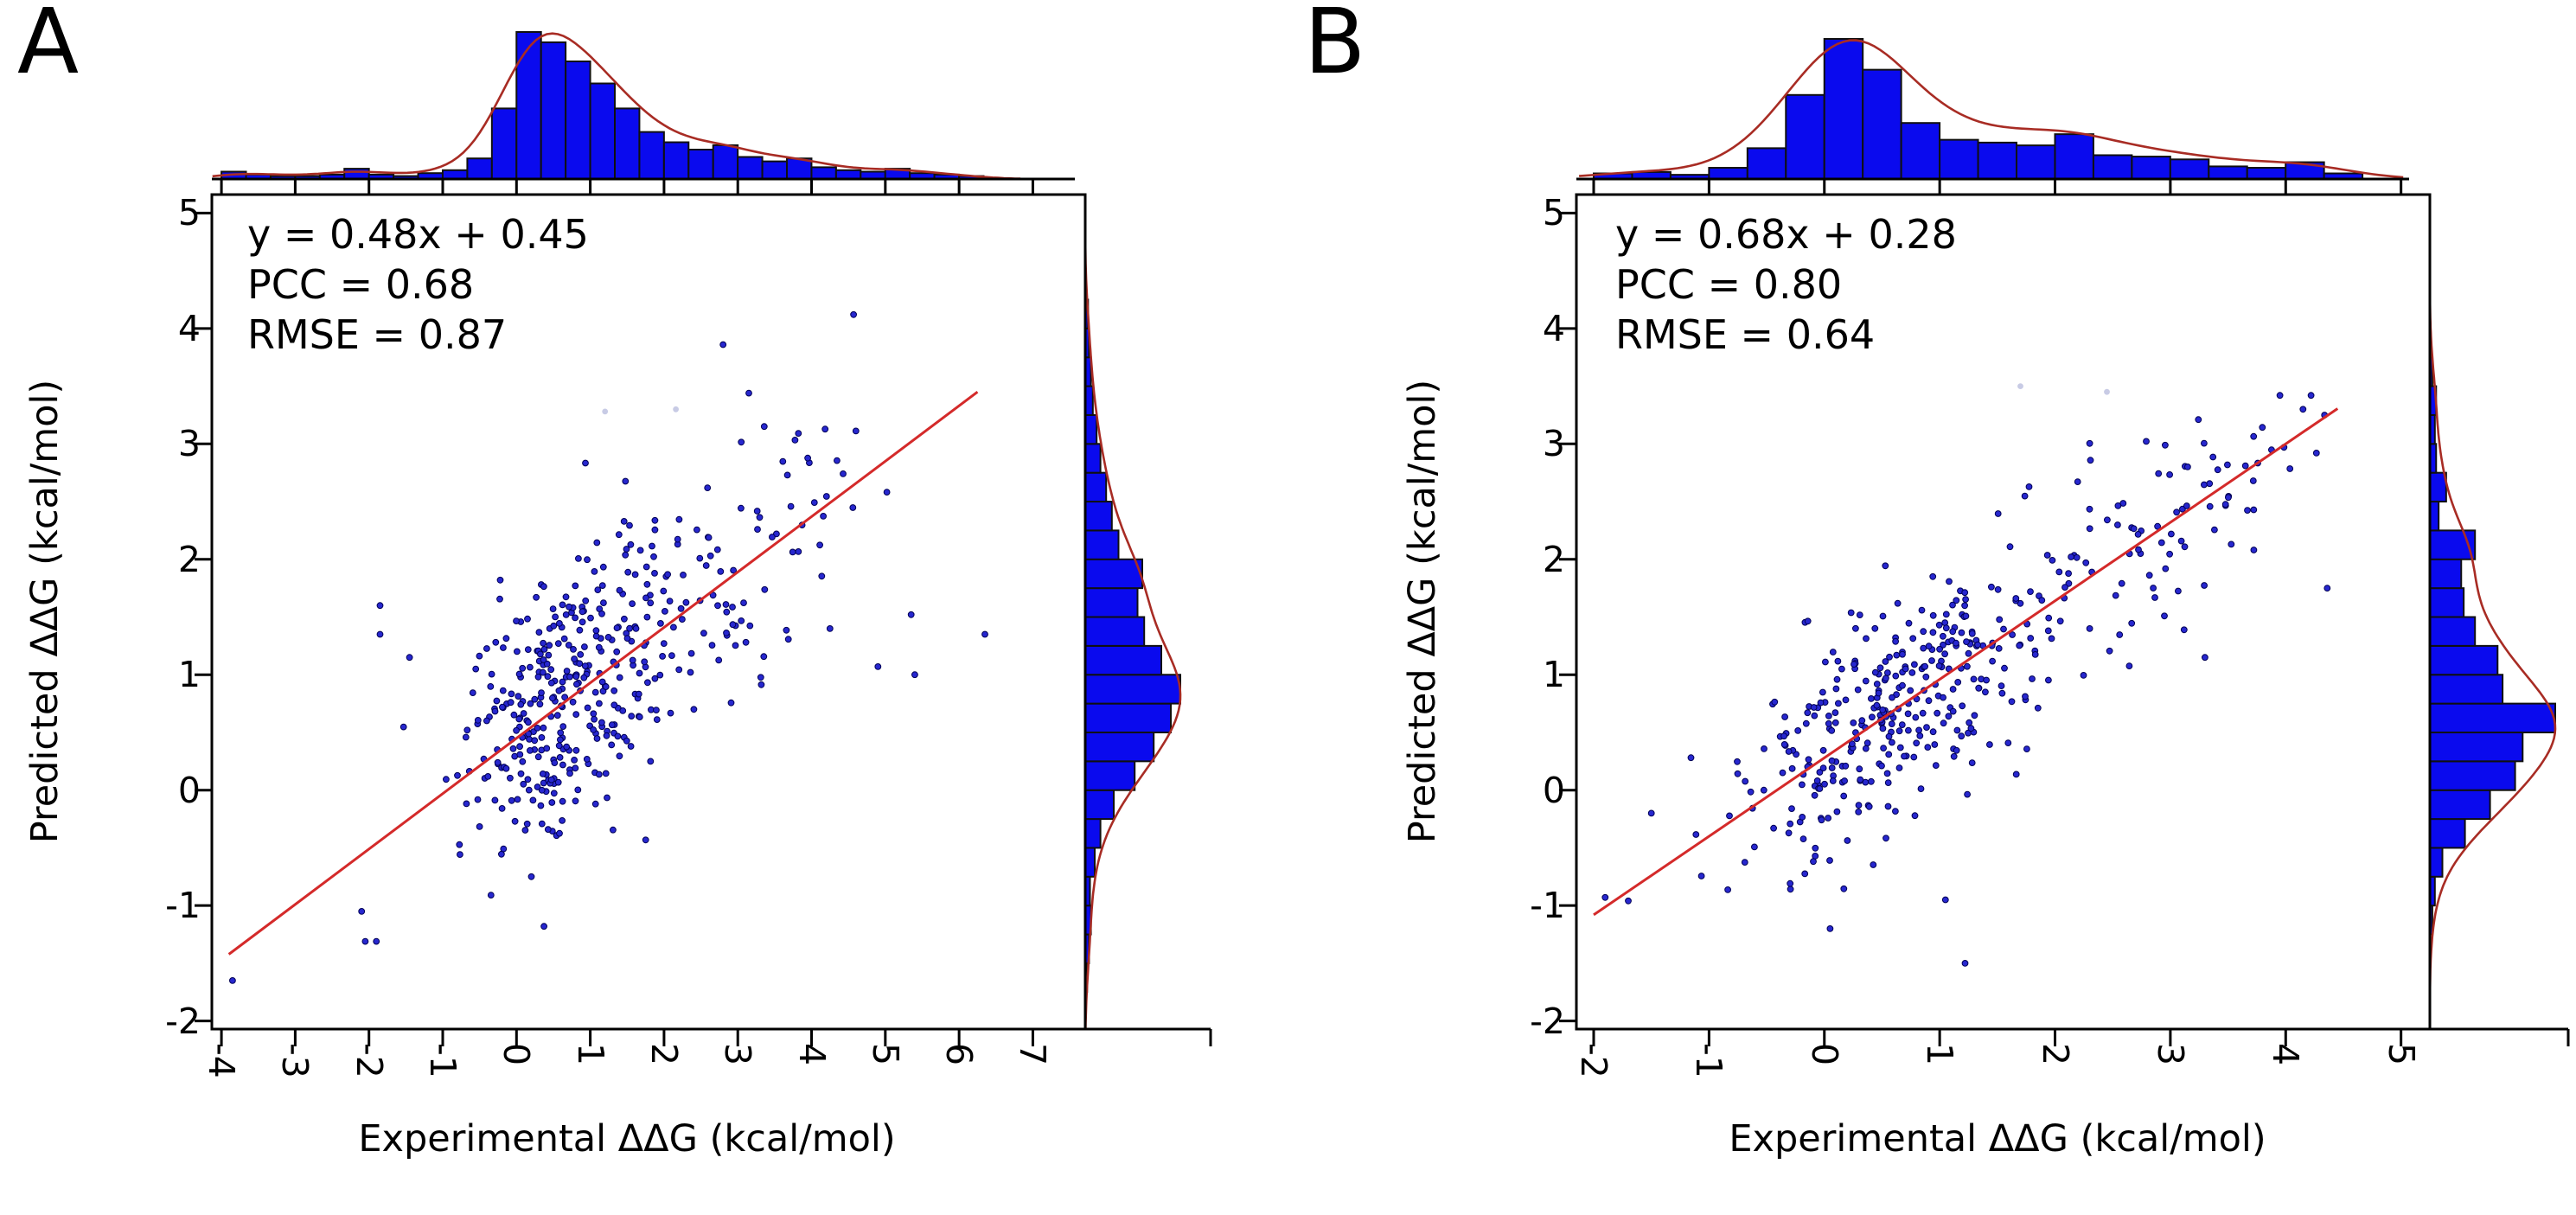 This screenshot has height=1215, width=2576. Describe the element at coordinates (1335, 47) in the screenshot. I see `panel-b-letter: B` at that location.